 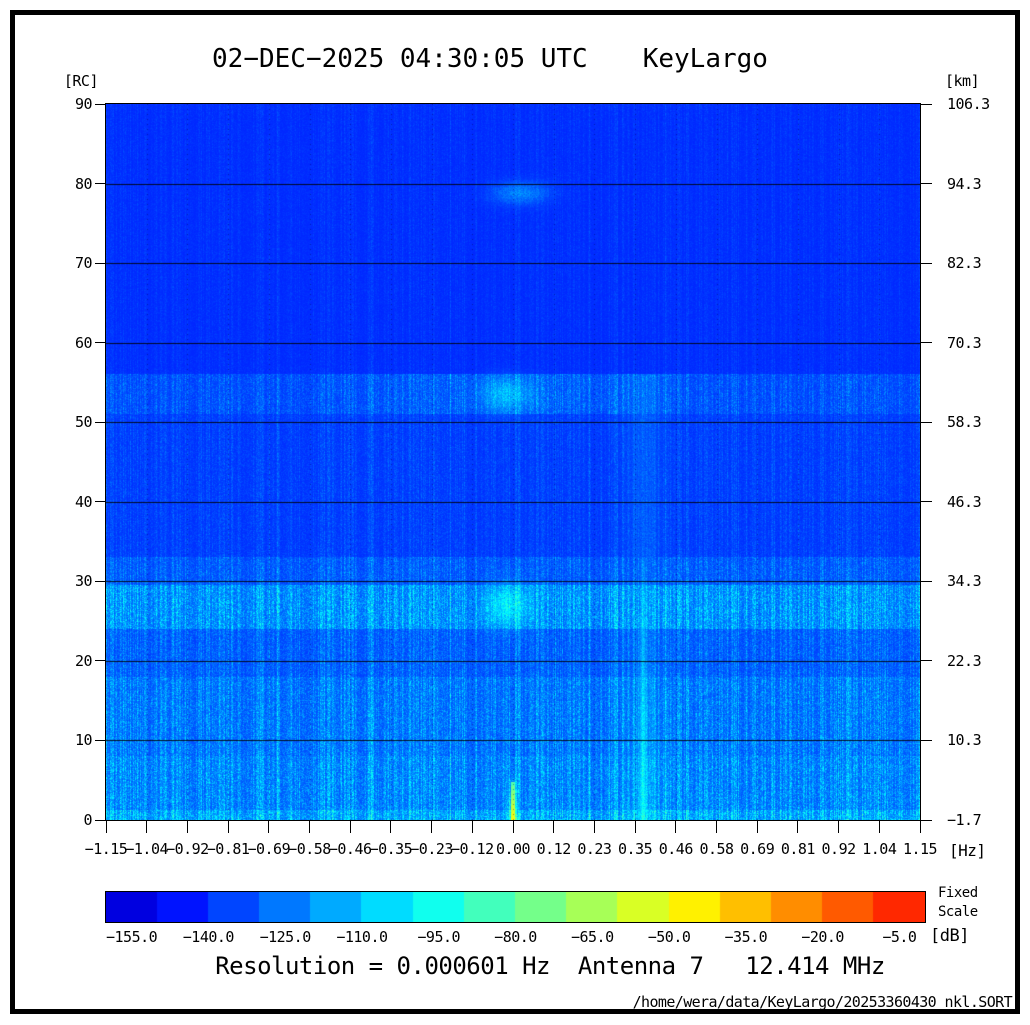 I want to click on x-tick-label: 0.92, so click(x=839, y=849).